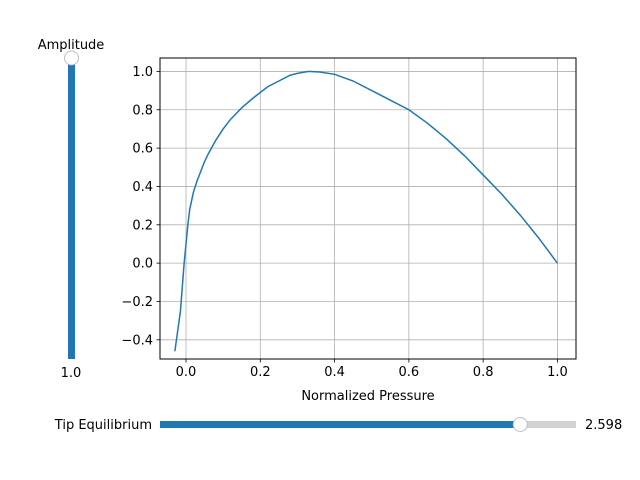 The height and width of the screenshot is (480, 640). What do you see at coordinates (603, 425) in the screenshot?
I see `tip-equilibrium-slider-value: 2.598` at bounding box center [603, 425].